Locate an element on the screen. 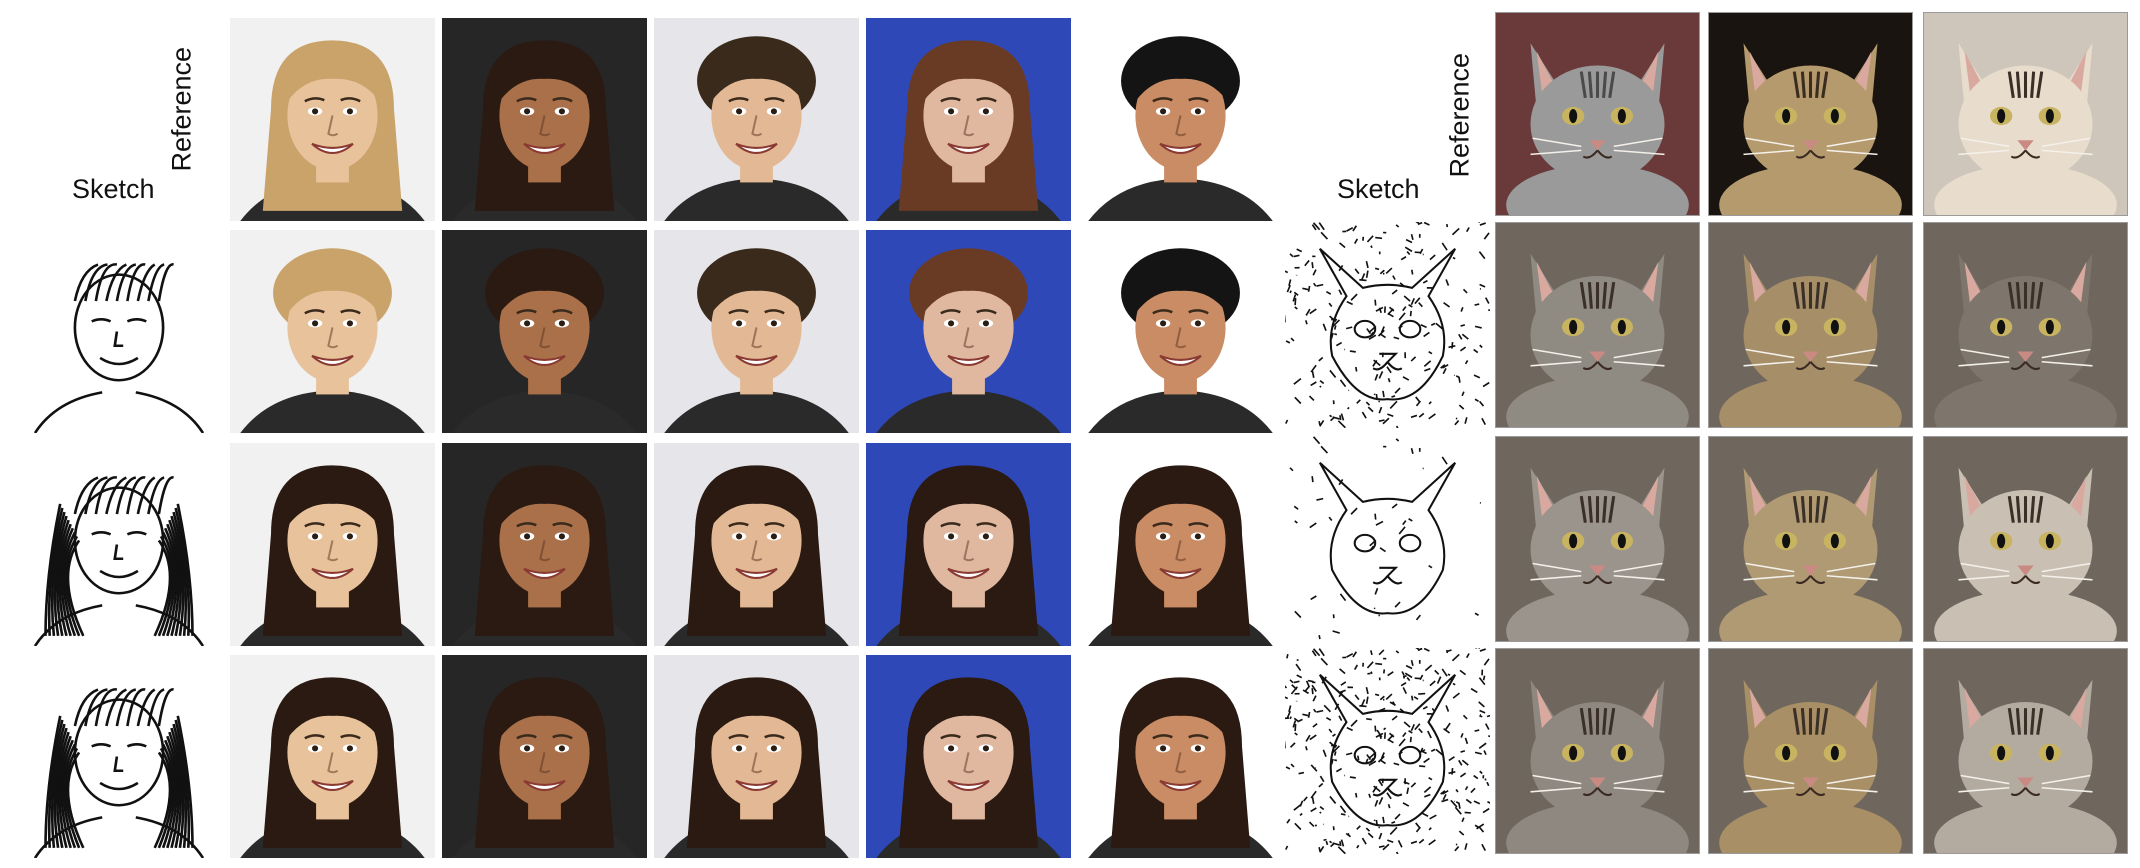  left-sketch-label: Sketch is located at coordinates (113, 189).